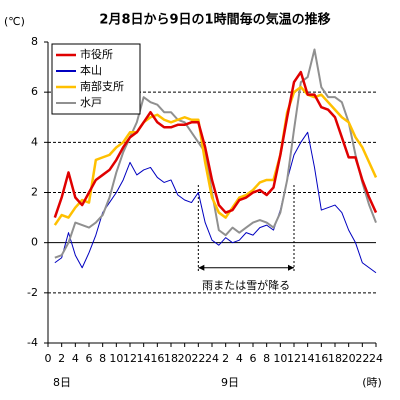 The height and width of the screenshot is (400, 400). I want to click on day-label: 9日, so click(230, 382).